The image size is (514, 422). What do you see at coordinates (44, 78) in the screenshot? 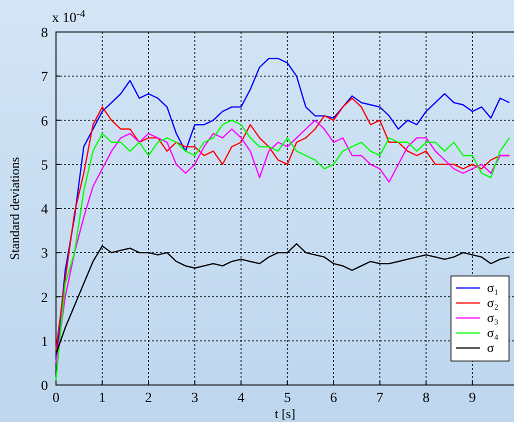
I see `y-tick-label: 7` at bounding box center [44, 78].